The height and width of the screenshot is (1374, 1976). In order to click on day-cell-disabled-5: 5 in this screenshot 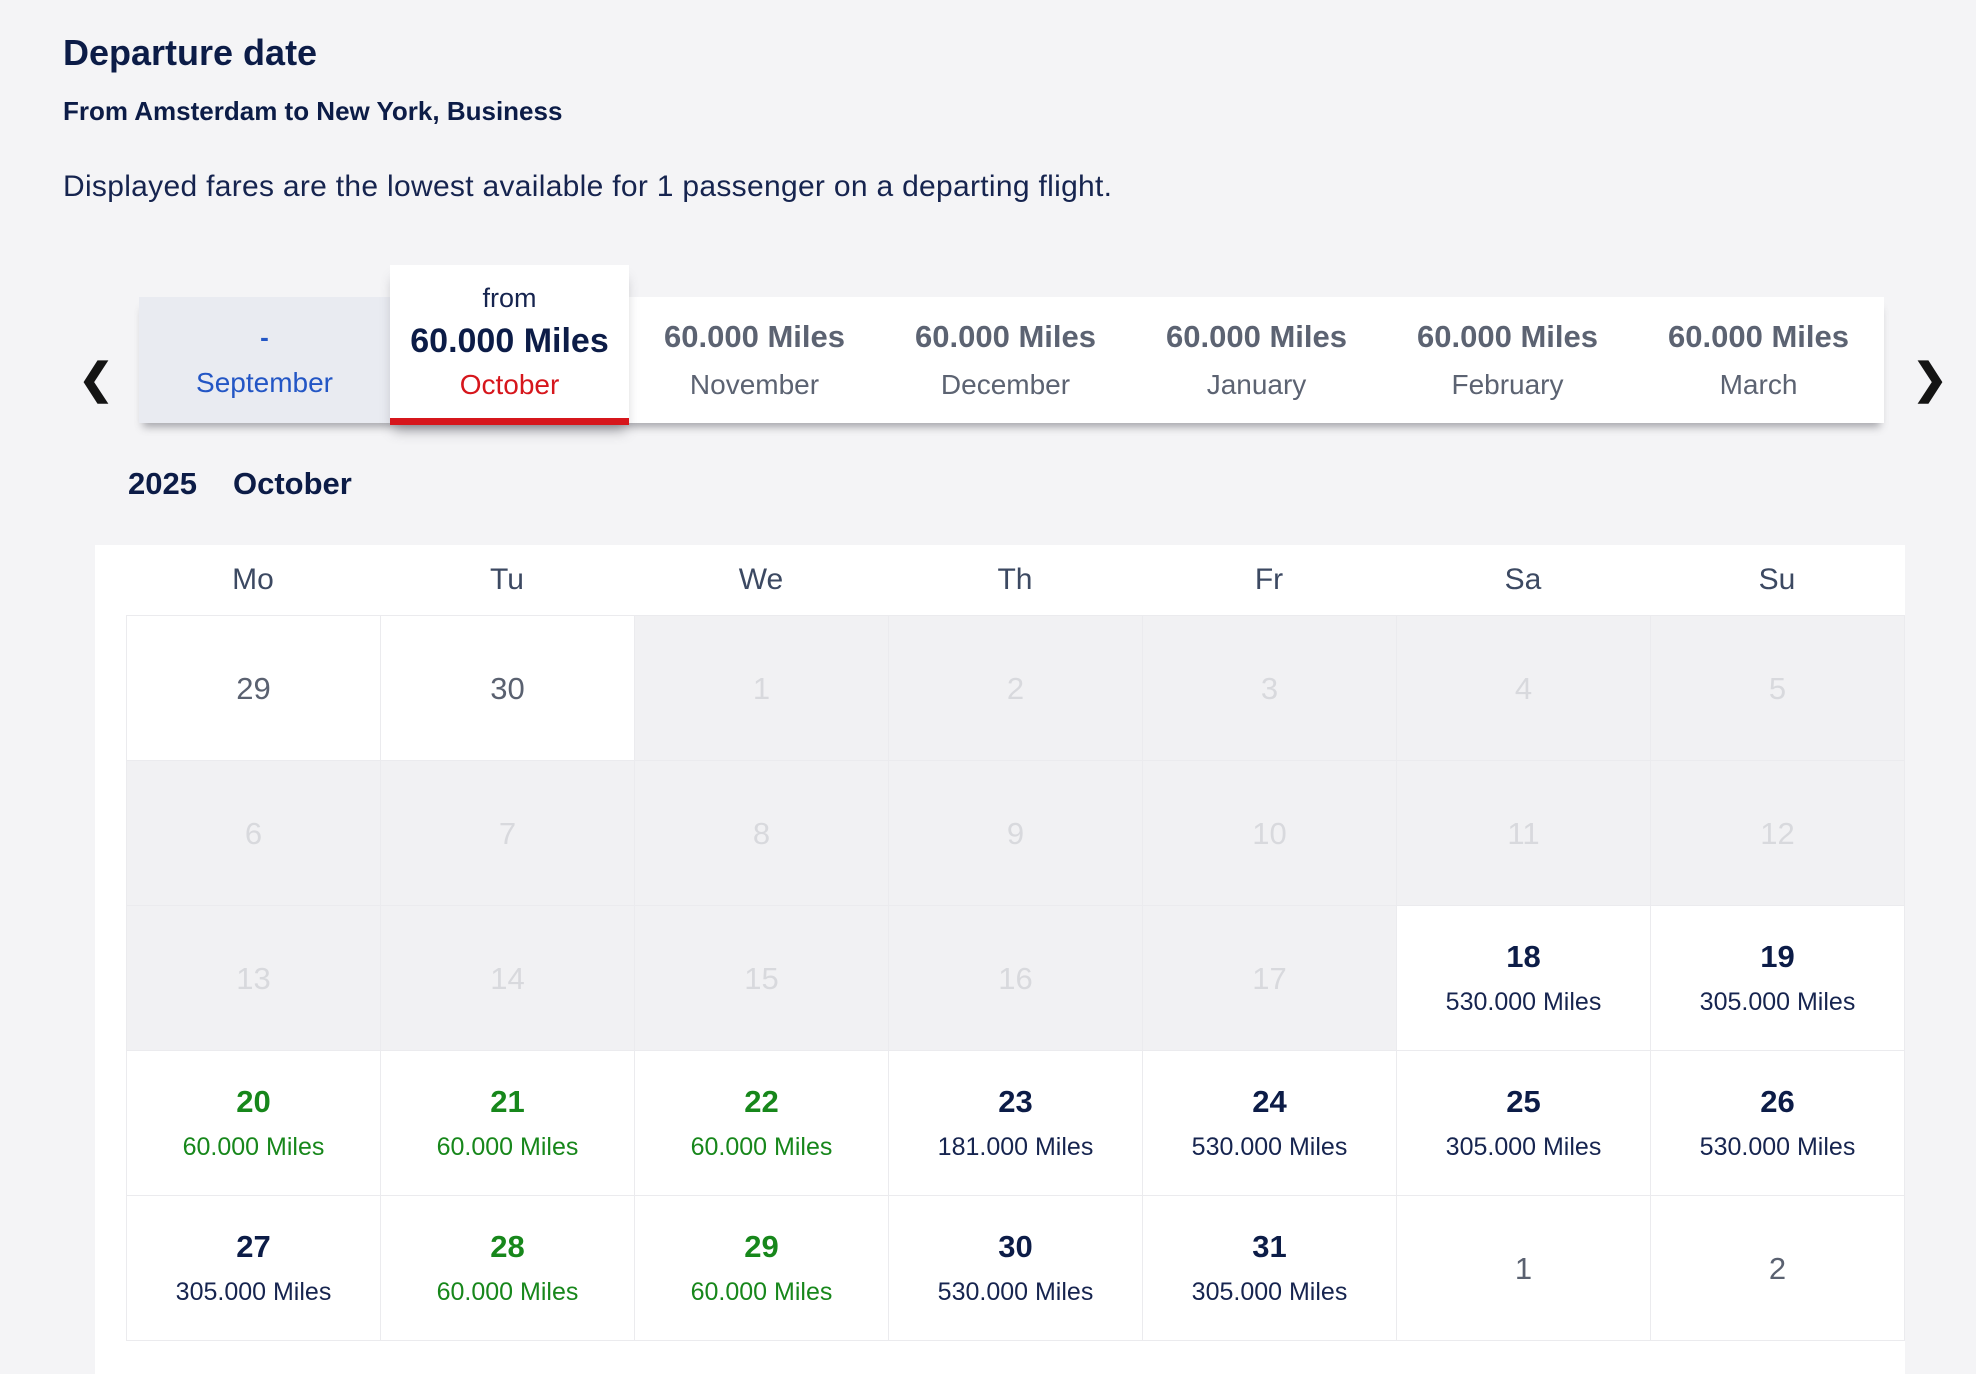, I will do `click(1778, 688)`.